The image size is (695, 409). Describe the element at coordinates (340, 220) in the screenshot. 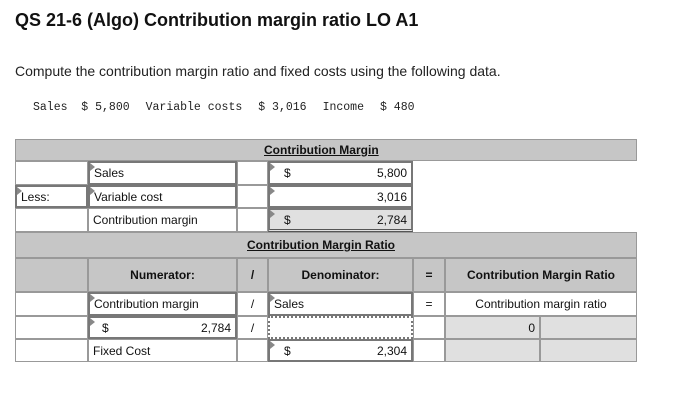

I see `cm-total-value: $2,784` at that location.